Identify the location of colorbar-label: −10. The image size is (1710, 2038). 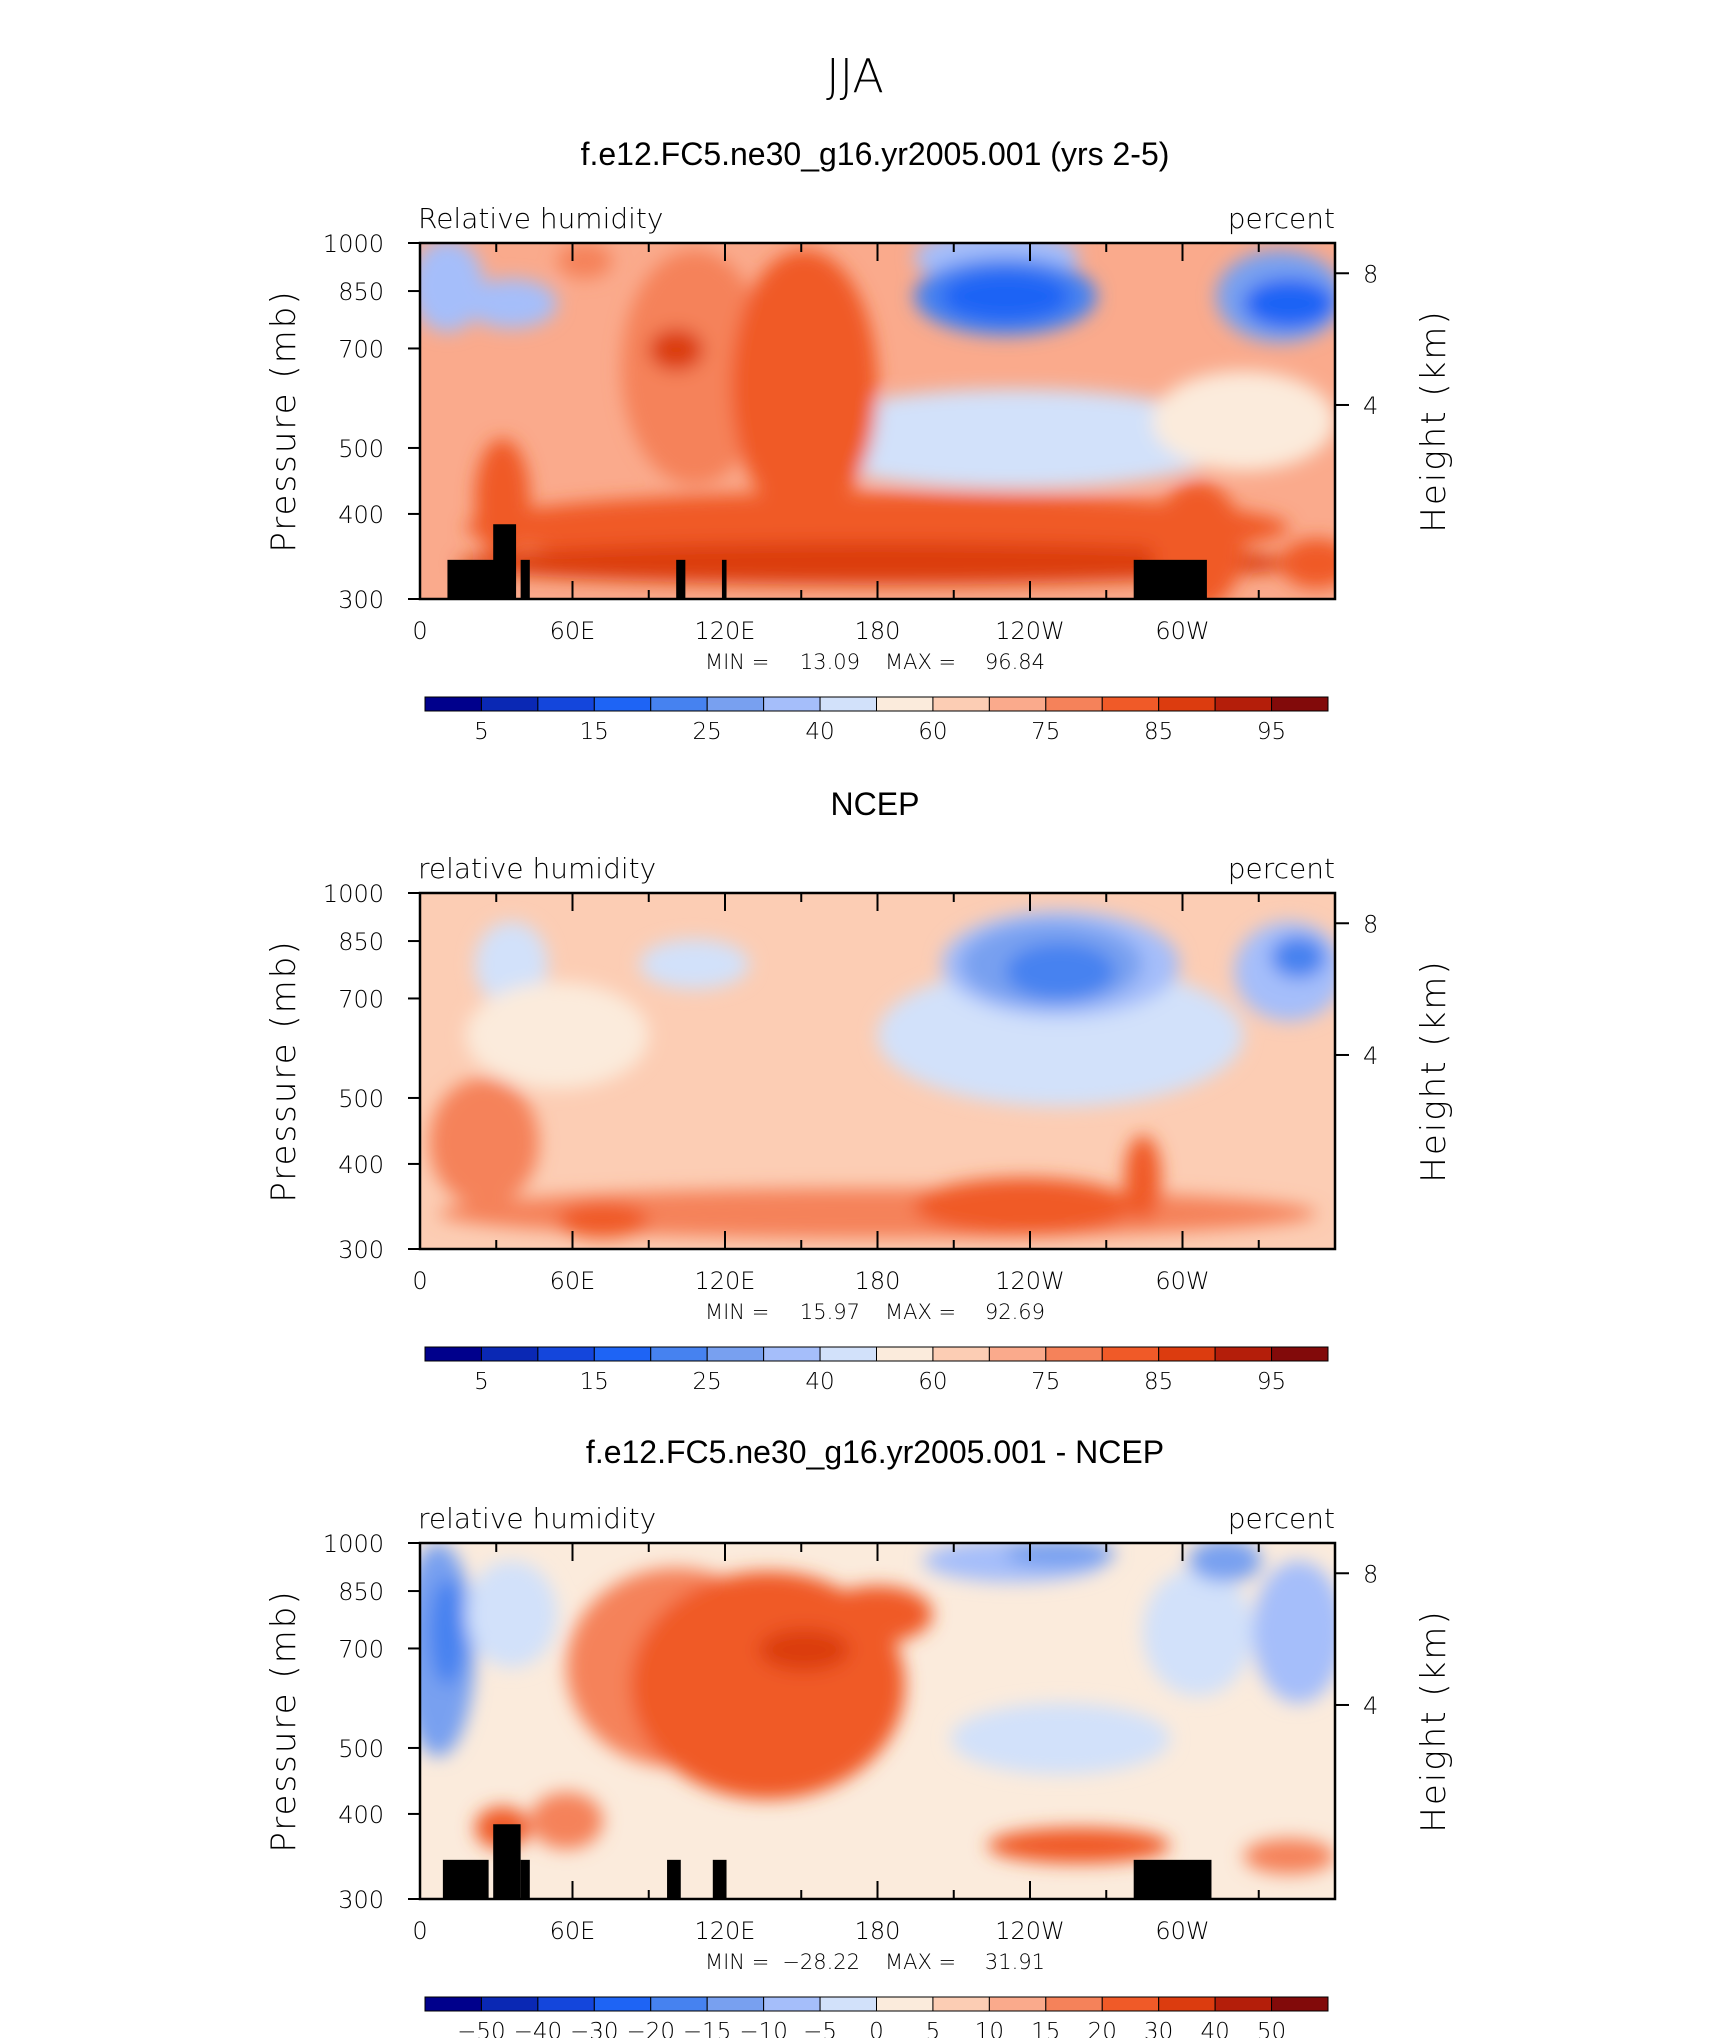
(763, 2028).